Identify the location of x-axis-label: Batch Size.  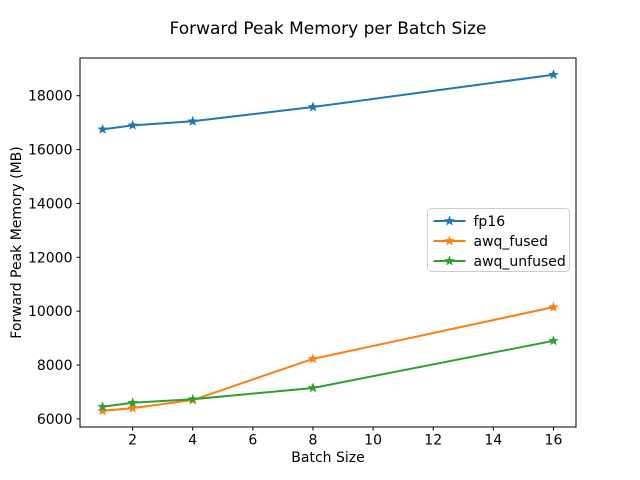
(327, 458).